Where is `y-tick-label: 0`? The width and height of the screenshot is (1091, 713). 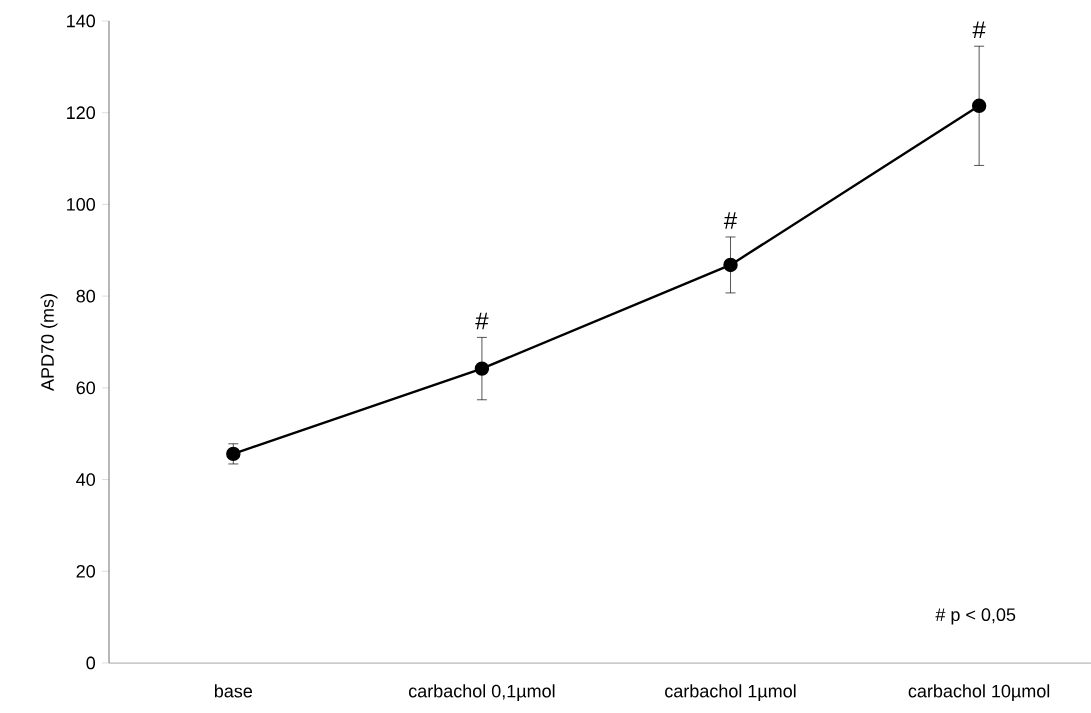
y-tick-label: 0 is located at coordinates (91, 663).